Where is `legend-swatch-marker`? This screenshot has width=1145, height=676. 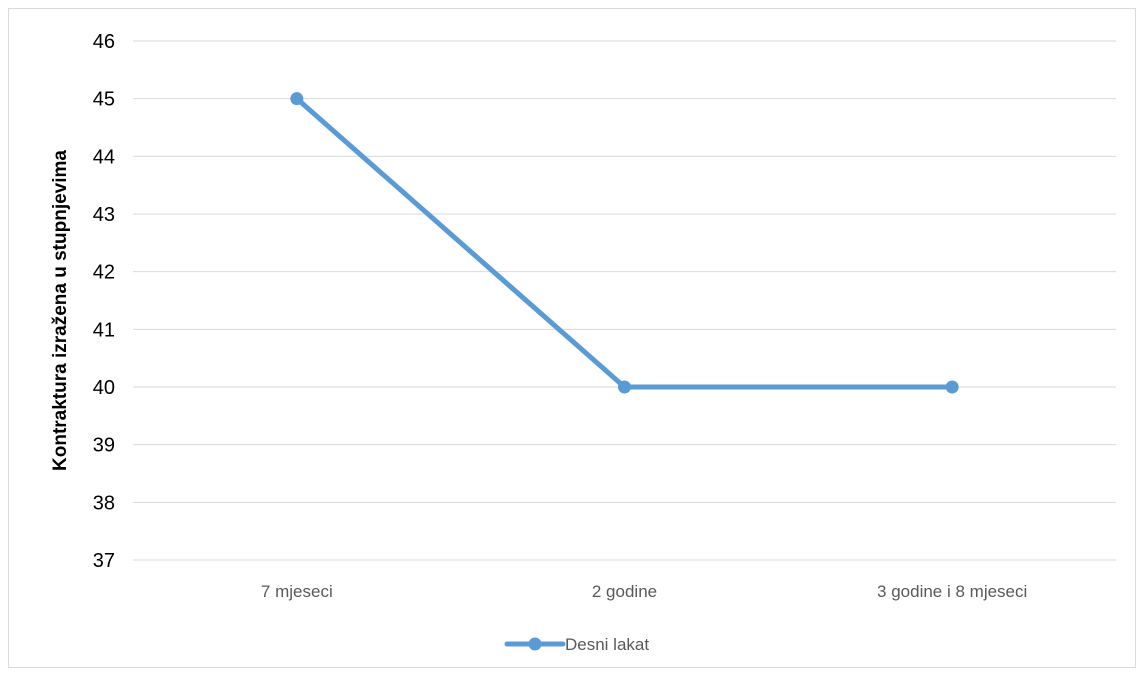 legend-swatch-marker is located at coordinates (535, 644).